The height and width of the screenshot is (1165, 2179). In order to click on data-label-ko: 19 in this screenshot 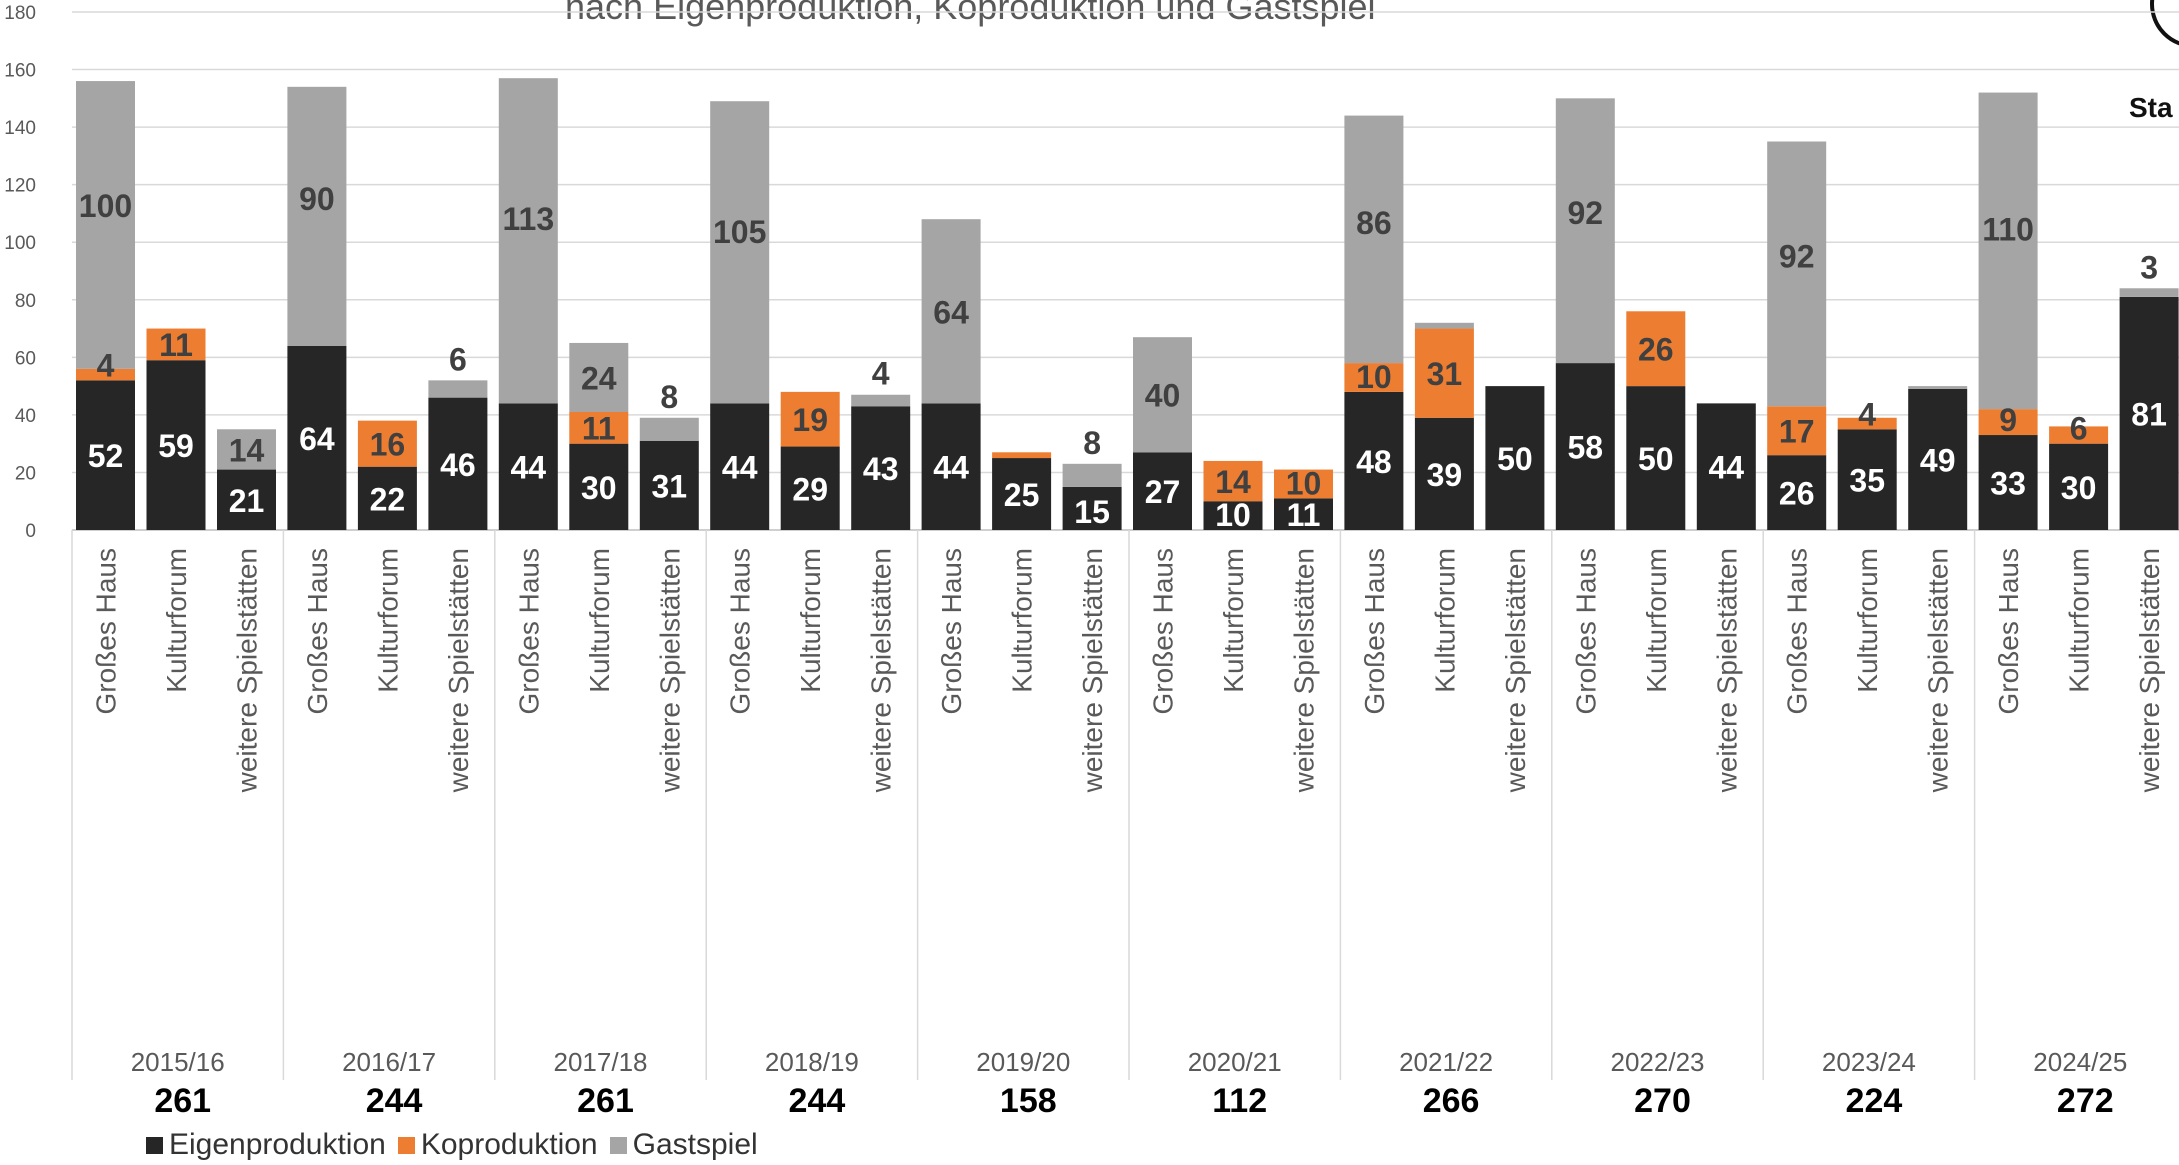, I will do `click(810, 420)`.